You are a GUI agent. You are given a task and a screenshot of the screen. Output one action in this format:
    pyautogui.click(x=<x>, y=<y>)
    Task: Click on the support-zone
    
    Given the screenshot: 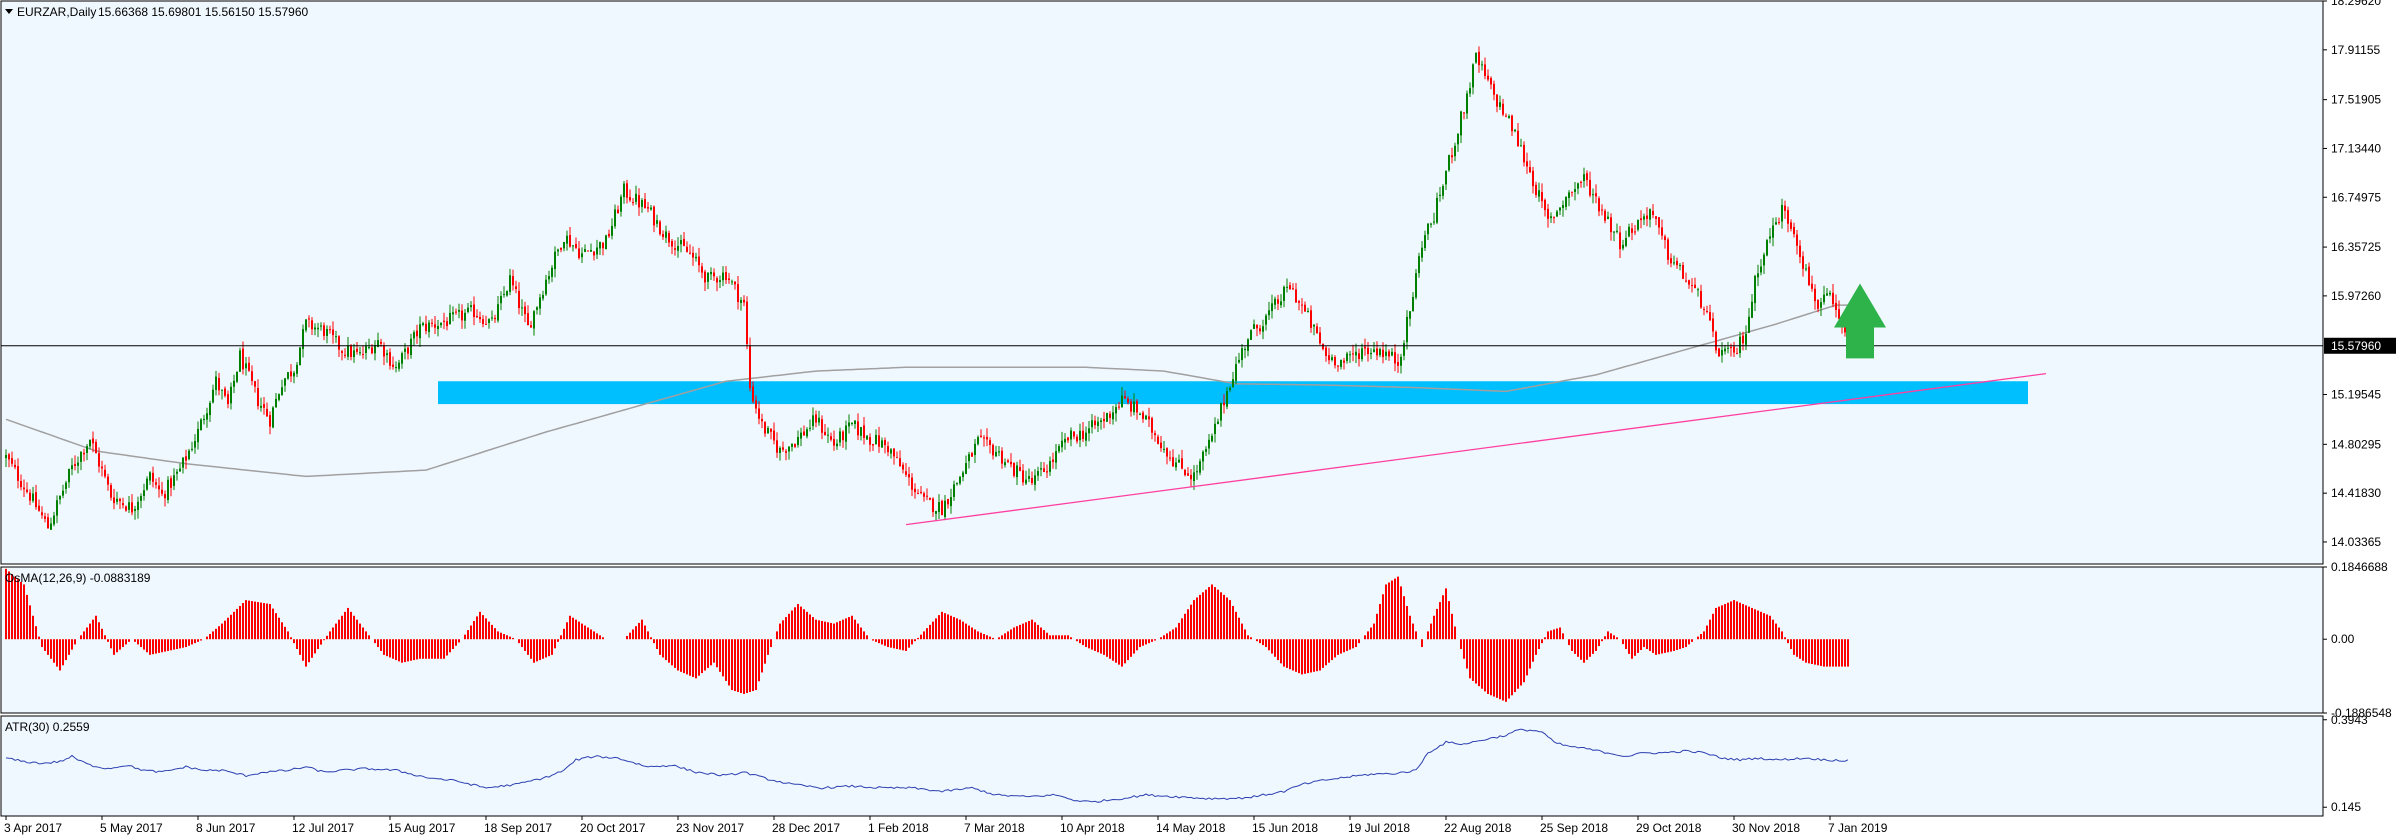 What is the action you would take?
    pyautogui.click(x=1233, y=393)
    